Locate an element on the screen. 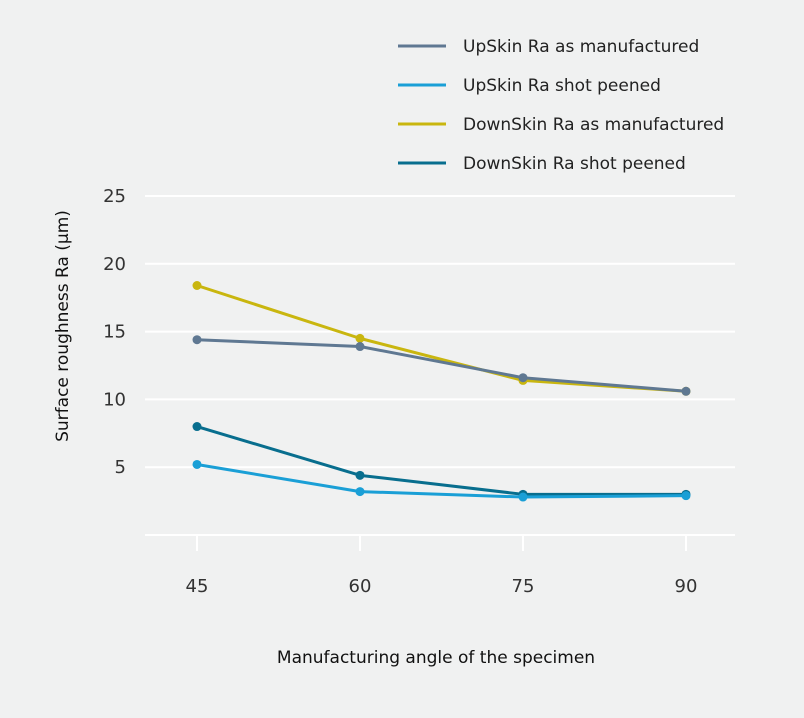 Image resolution: width=804 pixels, height=718 pixels. y-tick-label: 15 is located at coordinates (114, 332).